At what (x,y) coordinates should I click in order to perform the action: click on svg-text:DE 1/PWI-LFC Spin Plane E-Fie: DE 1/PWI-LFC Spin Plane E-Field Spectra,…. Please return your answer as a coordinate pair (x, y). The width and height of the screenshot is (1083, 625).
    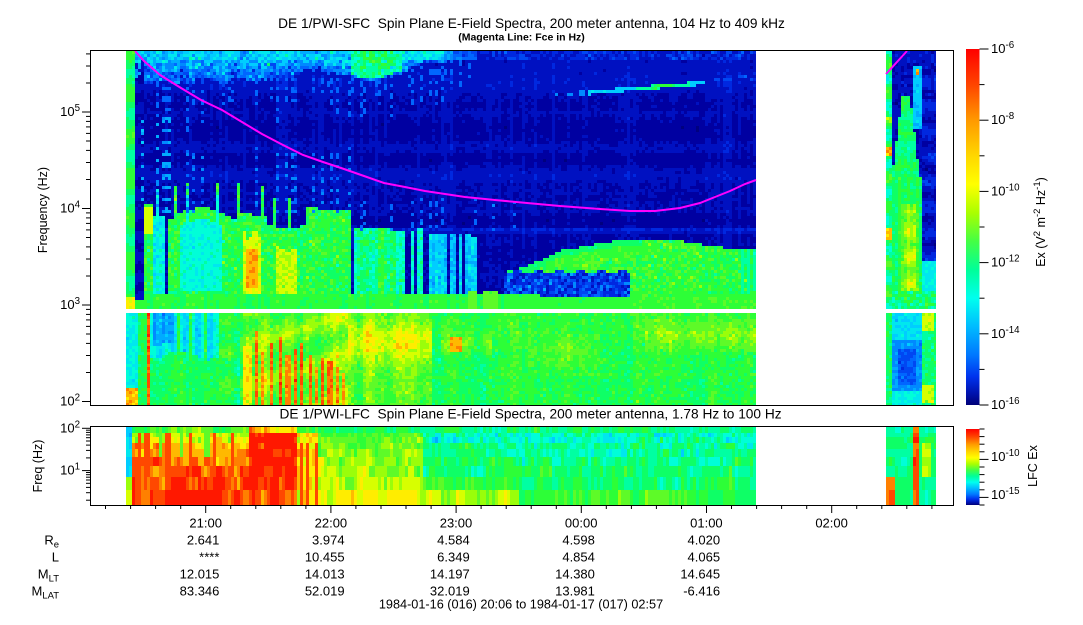
    Looking at the image, I should click on (530, 414).